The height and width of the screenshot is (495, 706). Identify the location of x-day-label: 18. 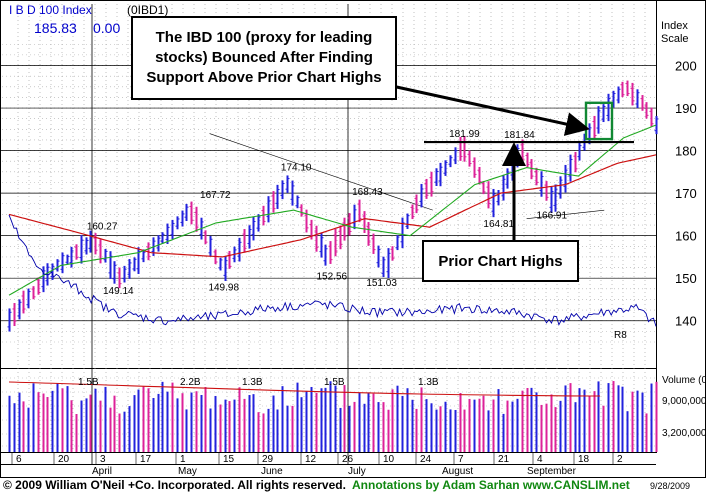
(584, 459).